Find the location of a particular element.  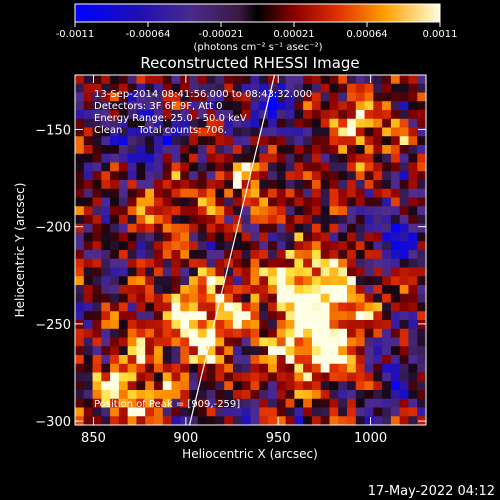

y-axis-label: Heliocentric Y (arcsec) is located at coordinates (20, 250).